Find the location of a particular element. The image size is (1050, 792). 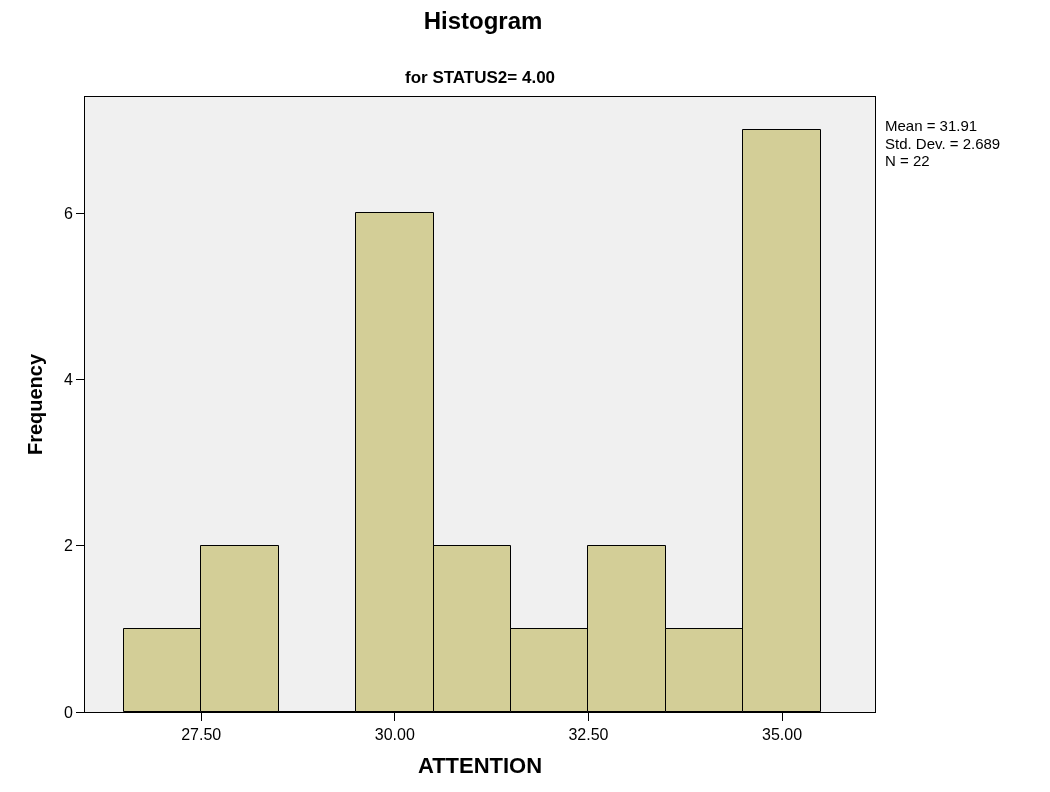

chart-title: Histogram is located at coordinates (483, 20).